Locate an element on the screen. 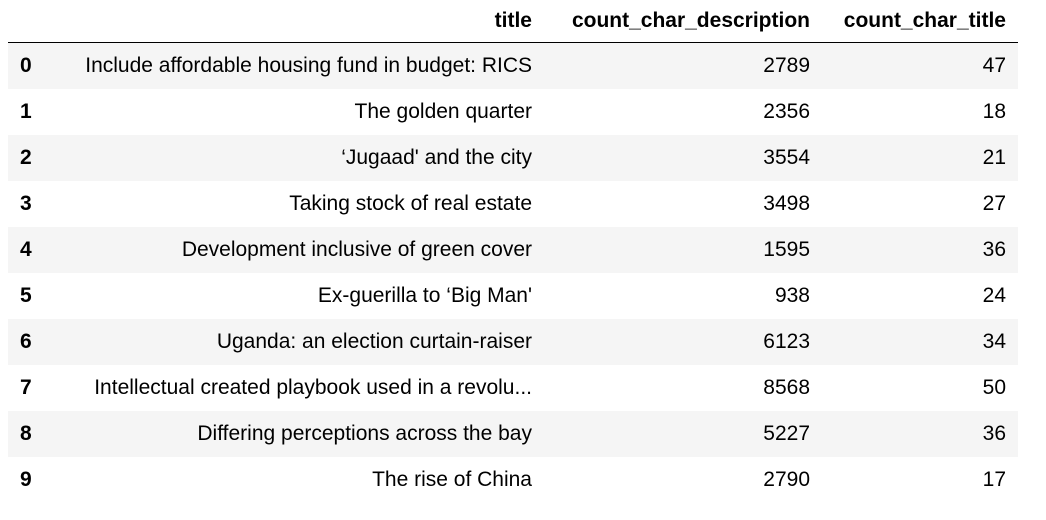  row-index: 9 is located at coordinates (26, 479).